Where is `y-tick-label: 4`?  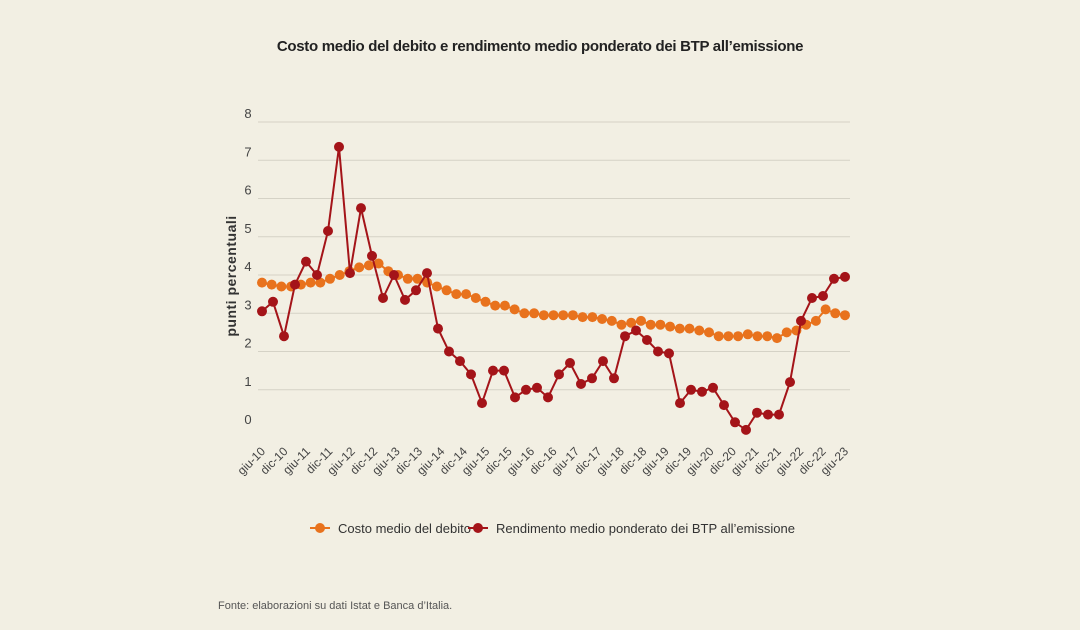 y-tick-label: 4 is located at coordinates (247, 266).